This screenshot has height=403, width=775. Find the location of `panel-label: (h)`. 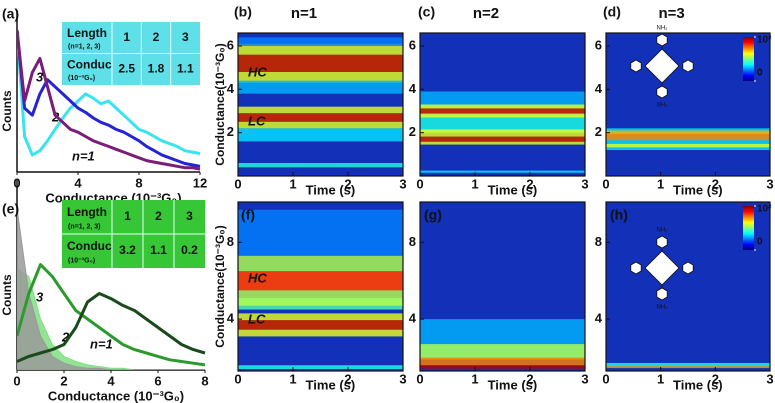

panel-label: (h) is located at coordinates (619, 215).